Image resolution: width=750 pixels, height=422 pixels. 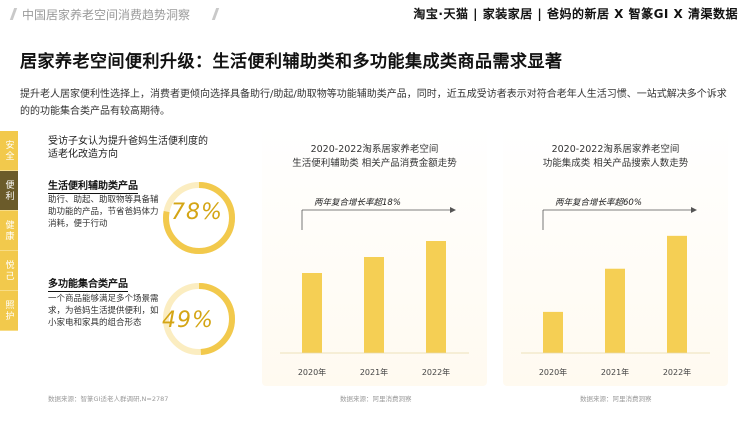 What do you see at coordinates (9, 311) in the screenshot?
I see `side-tab-care: 照护` at bounding box center [9, 311].